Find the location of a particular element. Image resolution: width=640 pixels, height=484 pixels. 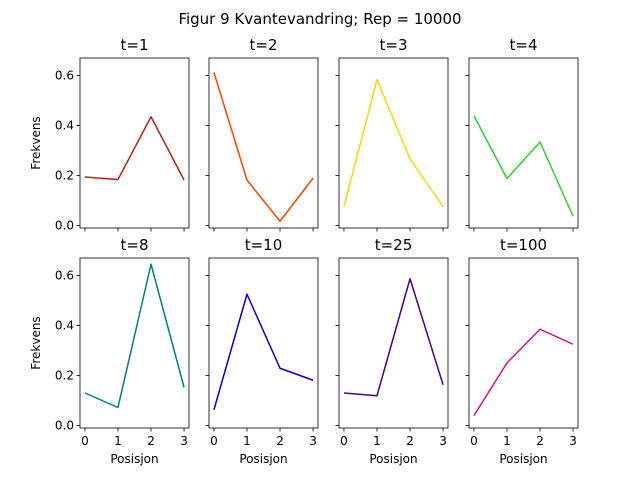

subplot-7: t=25 0 1 2 3 Posisjon is located at coordinates (392, 351).